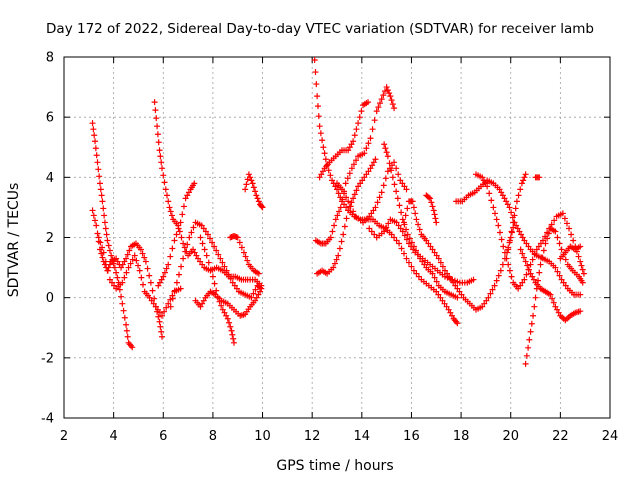 This screenshot has width=640, height=480. I want to click on x-tick-label: 6, so click(163, 436).